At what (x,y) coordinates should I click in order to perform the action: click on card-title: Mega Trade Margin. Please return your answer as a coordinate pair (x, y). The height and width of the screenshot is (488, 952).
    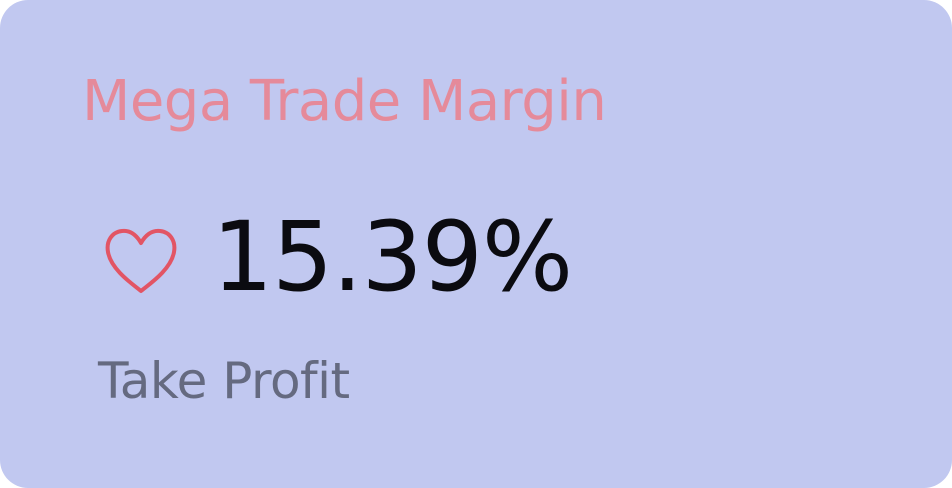
    Looking at the image, I should click on (344, 101).